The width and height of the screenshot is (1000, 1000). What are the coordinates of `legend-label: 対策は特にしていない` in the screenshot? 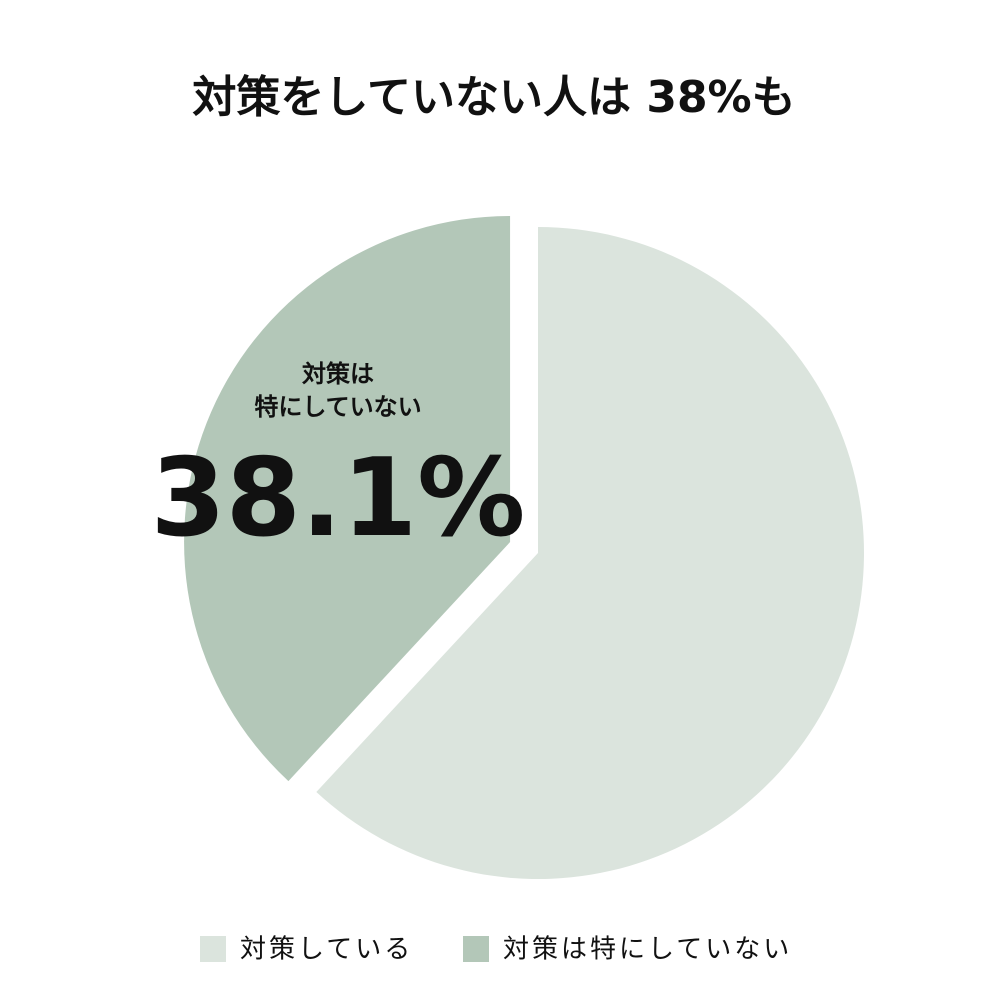 It's located at (647, 950).